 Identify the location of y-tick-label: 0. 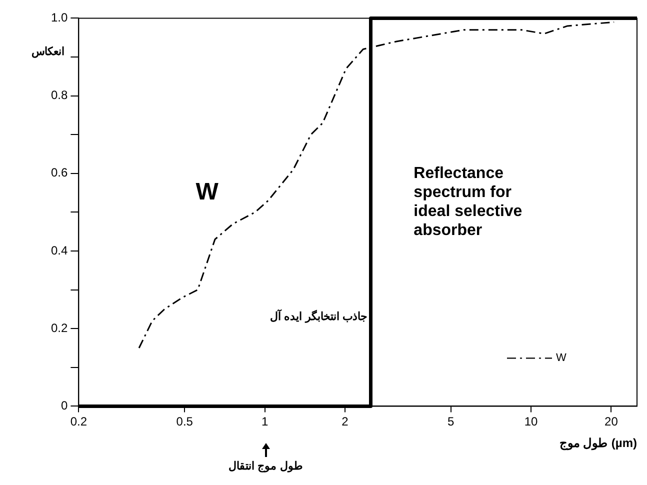
(64, 405).